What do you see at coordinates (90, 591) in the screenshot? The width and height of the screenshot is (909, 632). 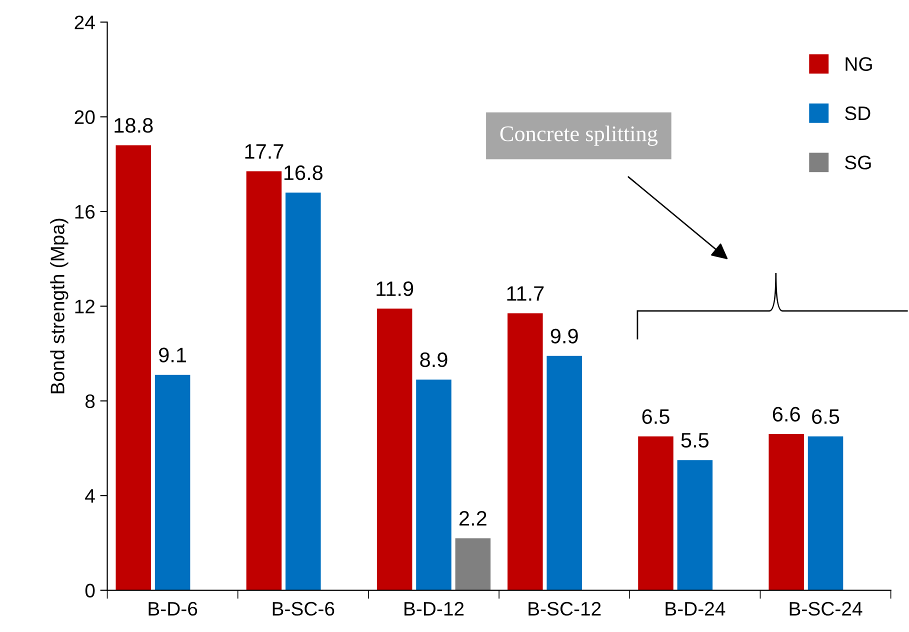 I see `y-tick-label: 0` at bounding box center [90, 591].